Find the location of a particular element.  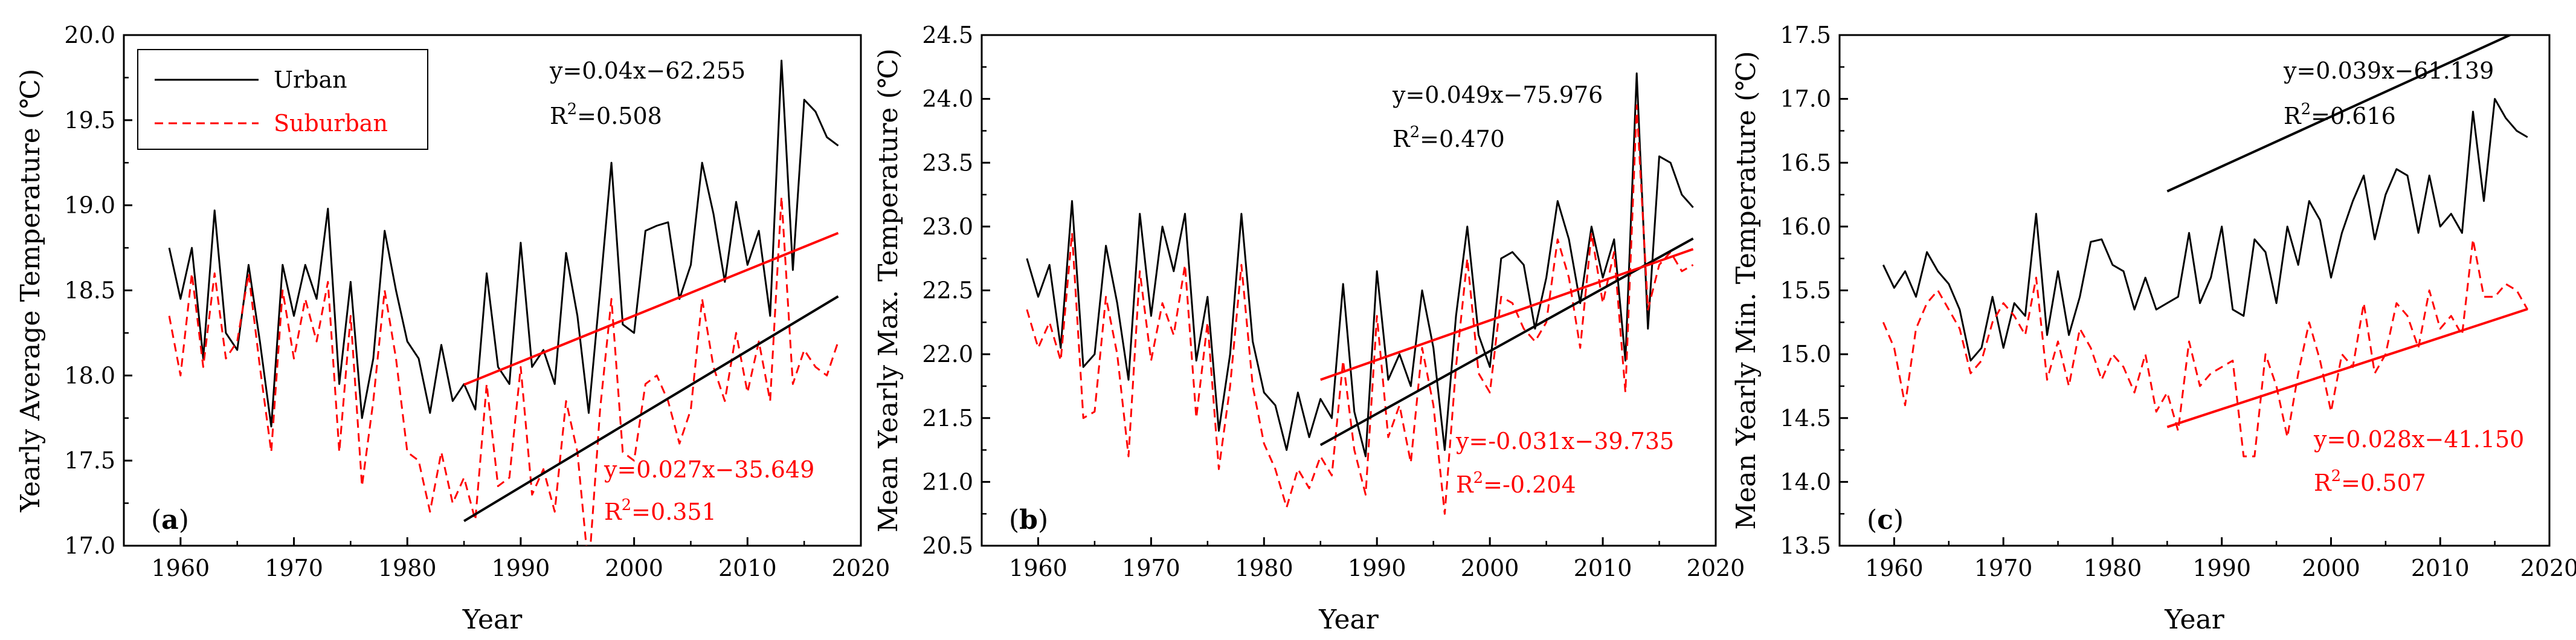

y-tick-label: 15.0 is located at coordinates (1805, 354).